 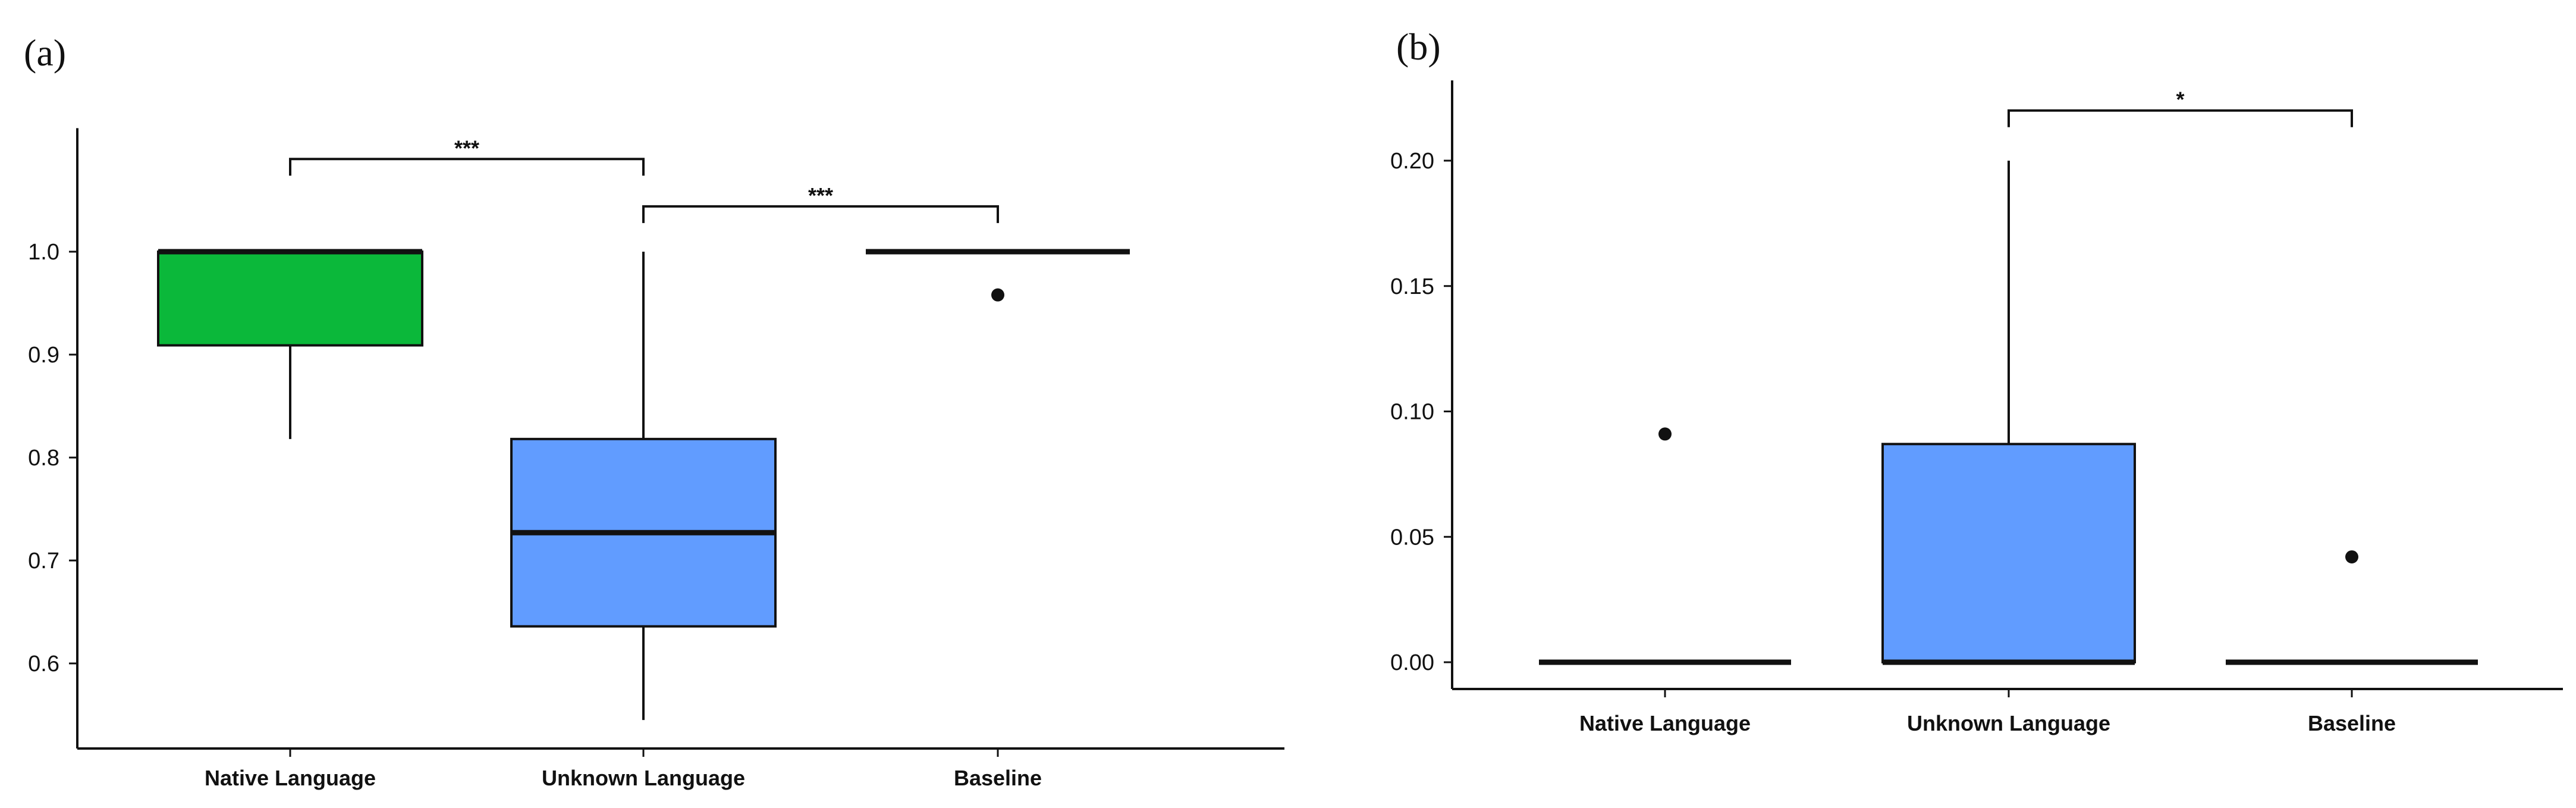 What do you see at coordinates (43, 355) in the screenshot?
I see `y-tick-label: 0.9` at bounding box center [43, 355].